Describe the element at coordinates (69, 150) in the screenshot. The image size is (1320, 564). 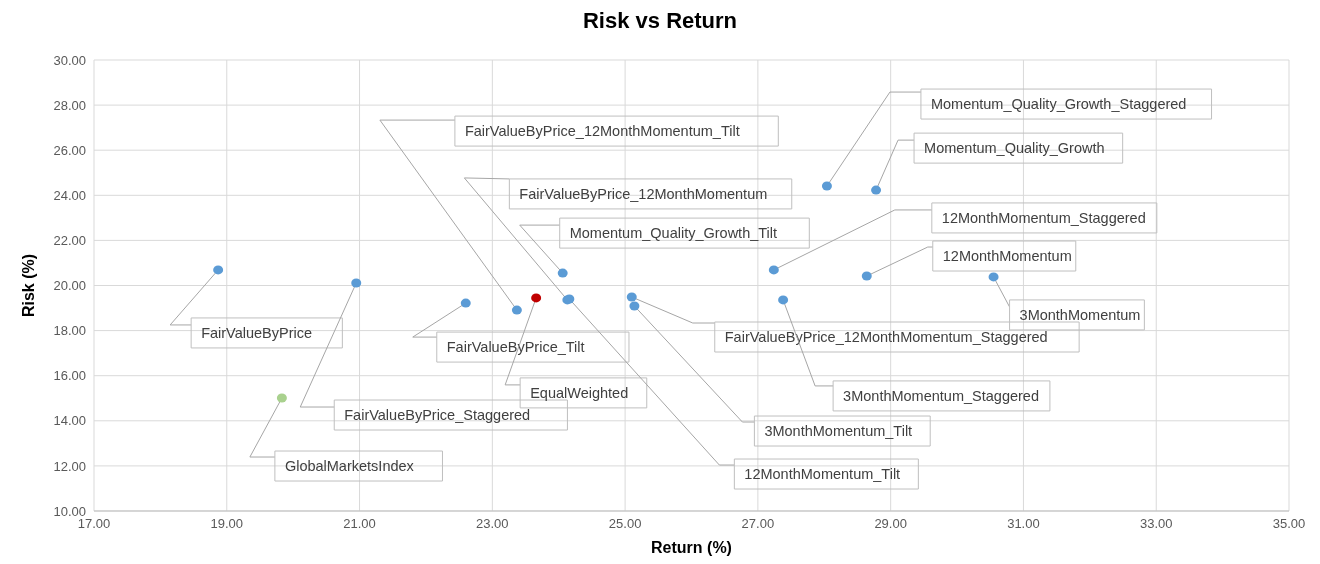
I see `y-tick-label: 26.00` at that location.